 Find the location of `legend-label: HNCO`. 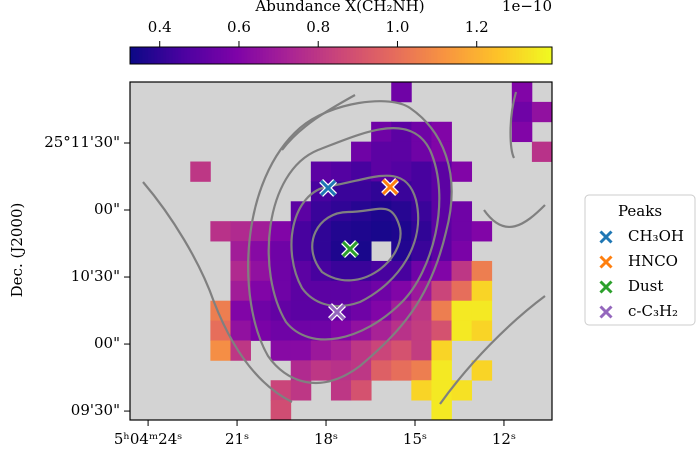

legend-label: HNCO is located at coordinates (653, 261).